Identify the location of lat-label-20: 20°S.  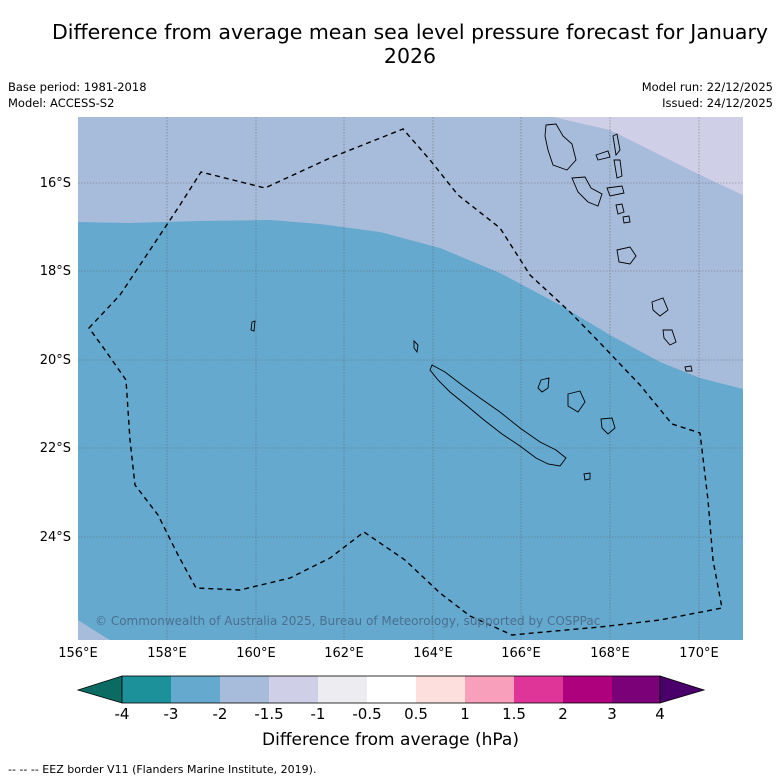
(55, 360).